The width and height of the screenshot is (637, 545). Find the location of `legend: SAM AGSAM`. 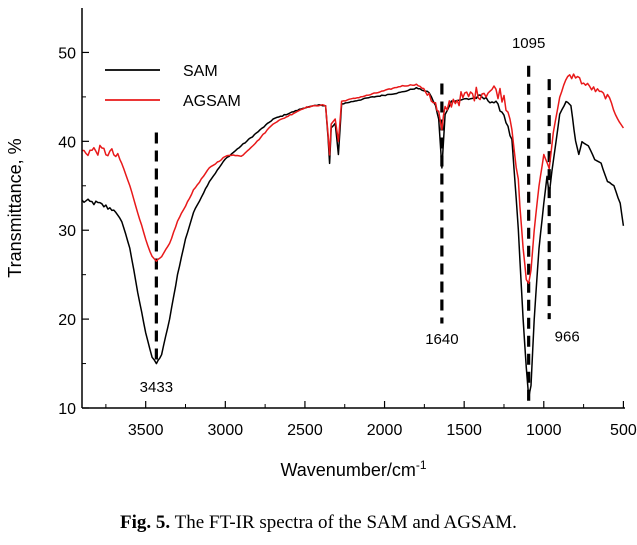

legend: SAM AGSAM is located at coordinates (173, 86).